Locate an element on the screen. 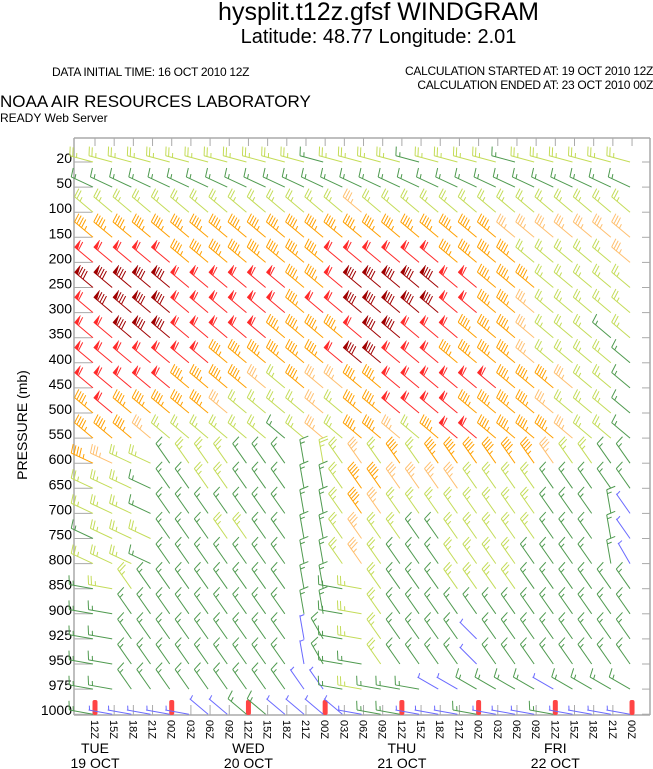 The height and width of the screenshot is (769, 653). y-tick-label: 950 is located at coordinates (61, 660).